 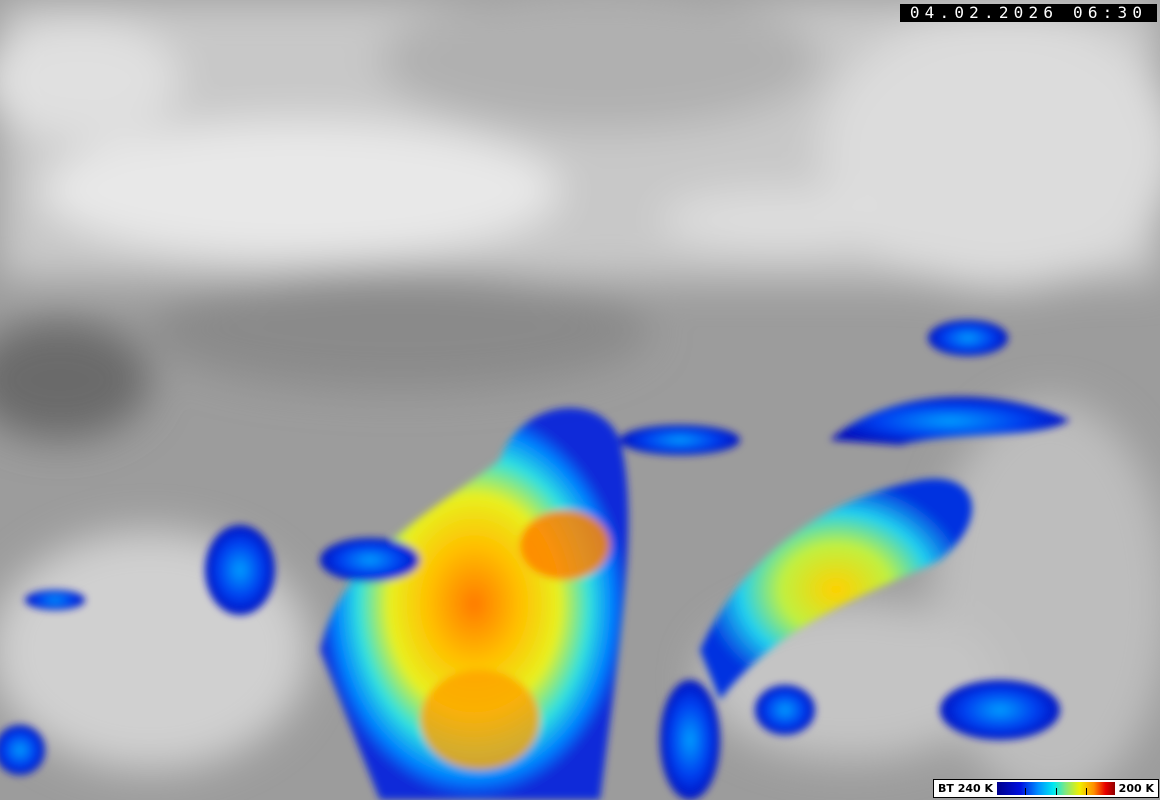 What do you see at coordinates (966, 788) in the screenshot?
I see `legend-label-left: BT 240 K` at bounding box center [966, 788].